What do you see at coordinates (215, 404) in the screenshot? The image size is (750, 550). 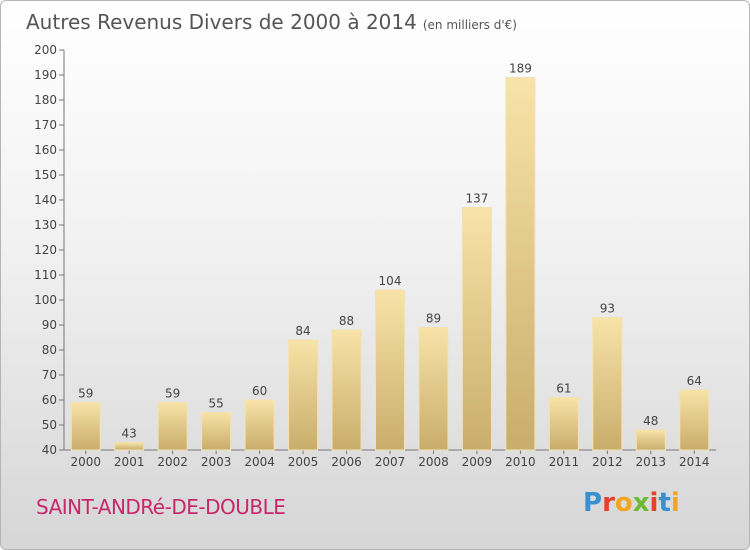 I see `data-label: 55` at bounding box center [215, 404].